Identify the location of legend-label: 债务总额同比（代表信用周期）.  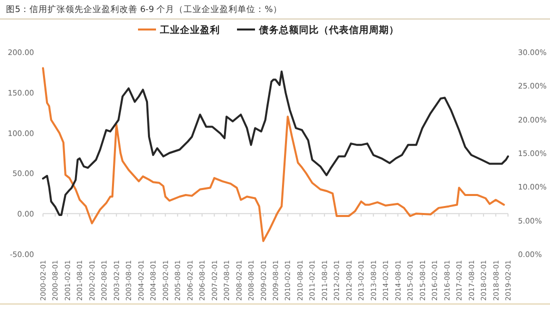
(328, 30).